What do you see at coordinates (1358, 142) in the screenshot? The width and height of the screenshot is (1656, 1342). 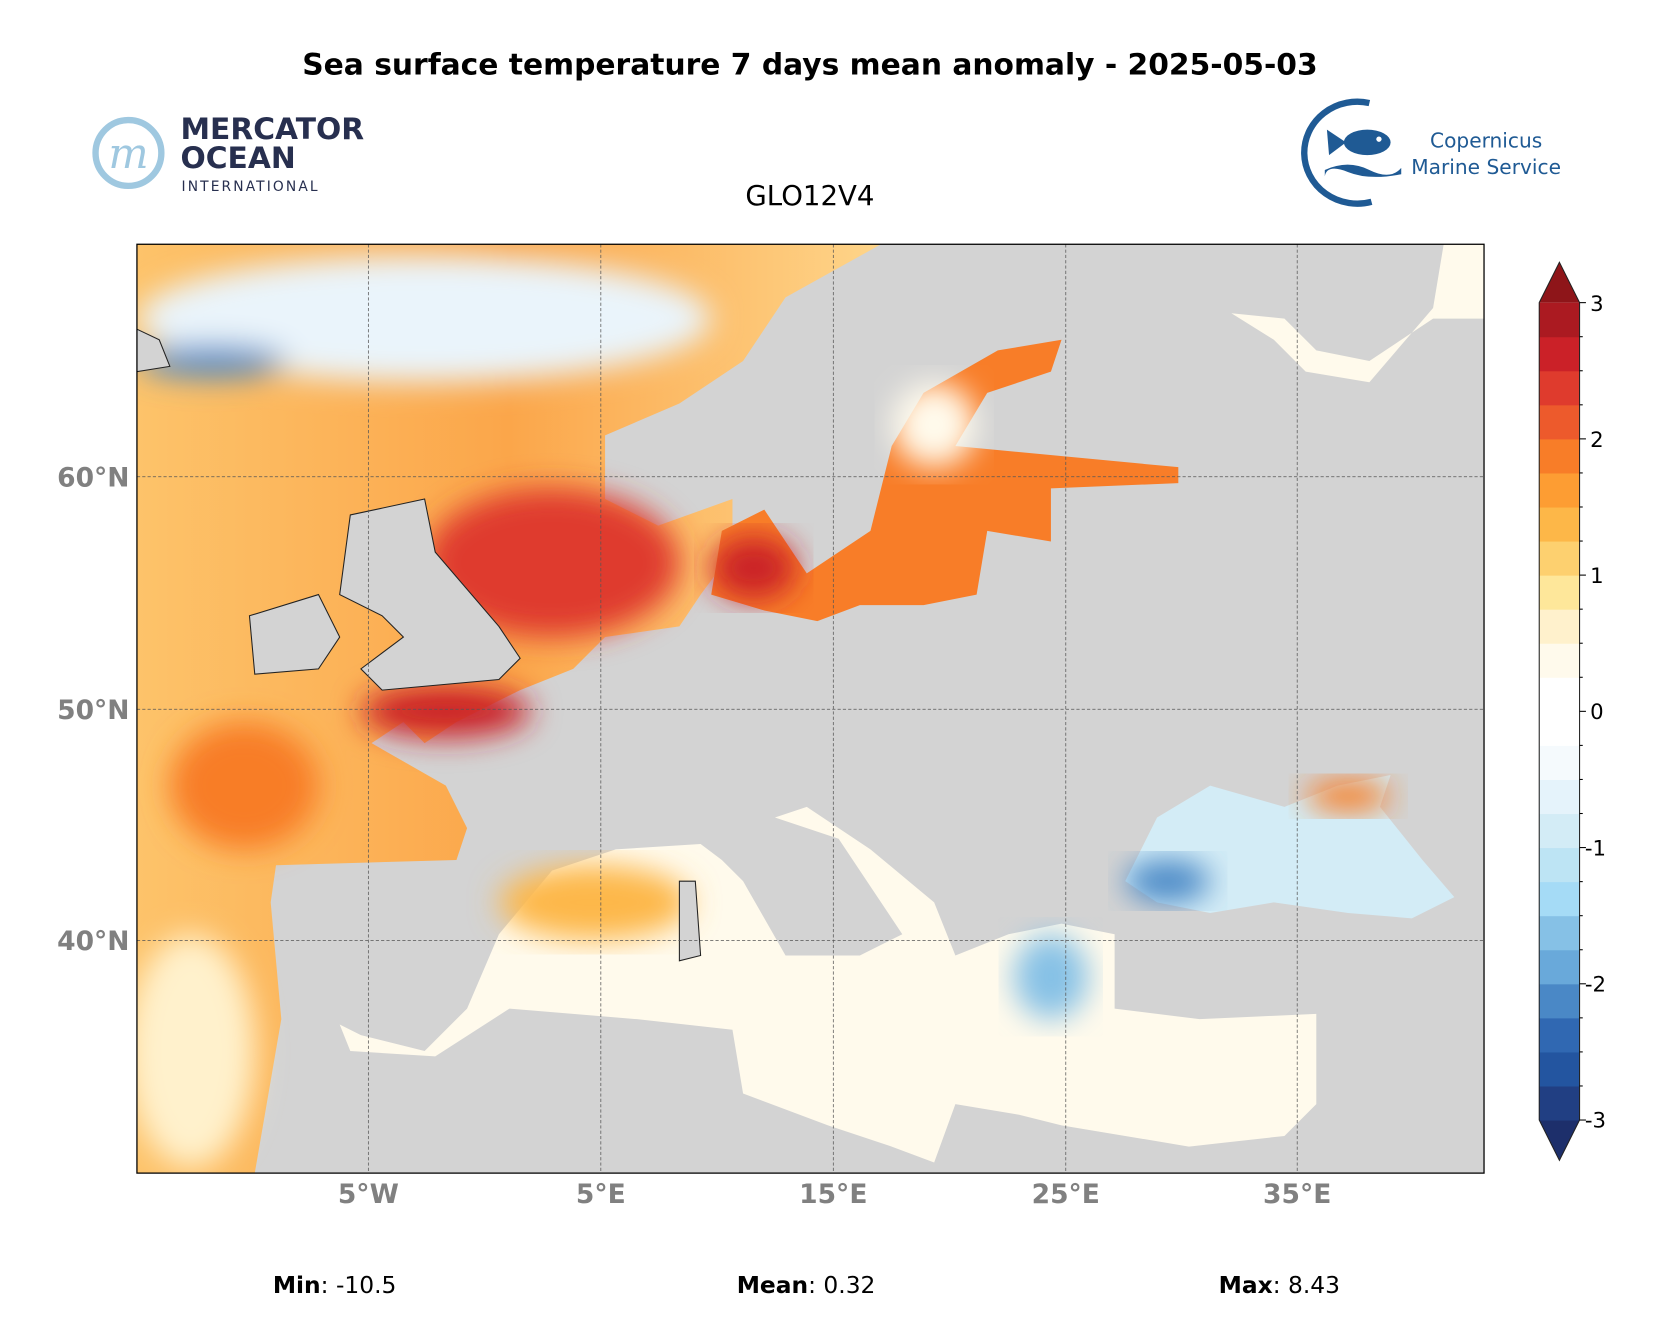 I see `fish-icon` at bounding box center [1358, 142].